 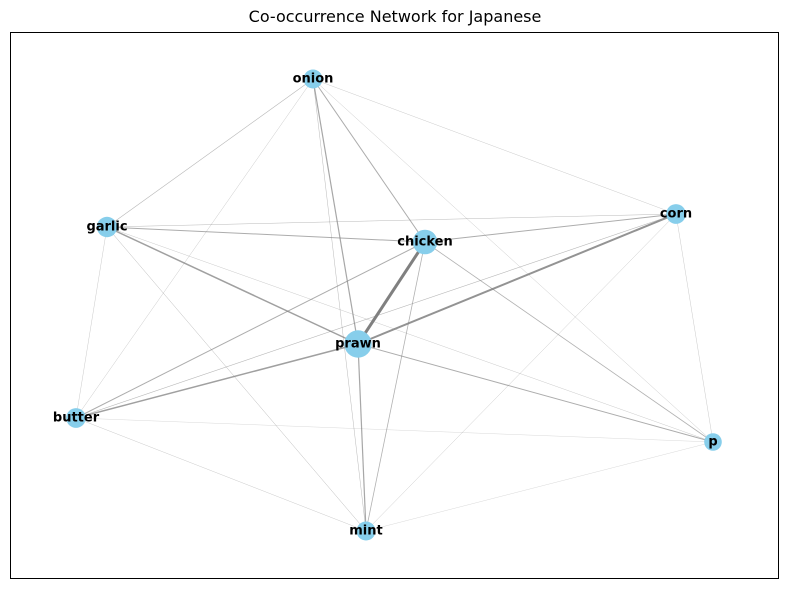 I want to click on edge-chicken-mint, so click(x=395, y=386).